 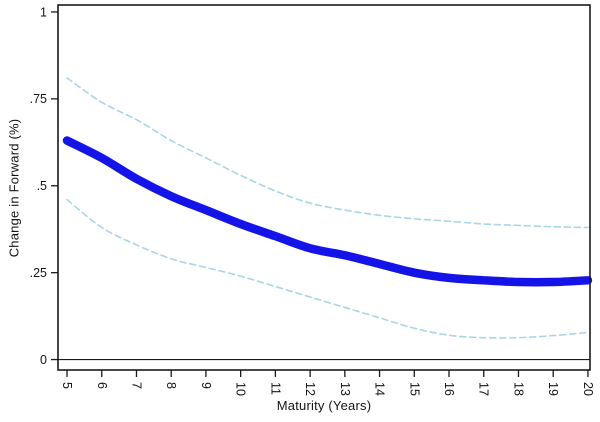 What do you see at coordinates (553, 389) in the screenshot?
I see `x-tick-label: 19` at bounding box center [553, 389].